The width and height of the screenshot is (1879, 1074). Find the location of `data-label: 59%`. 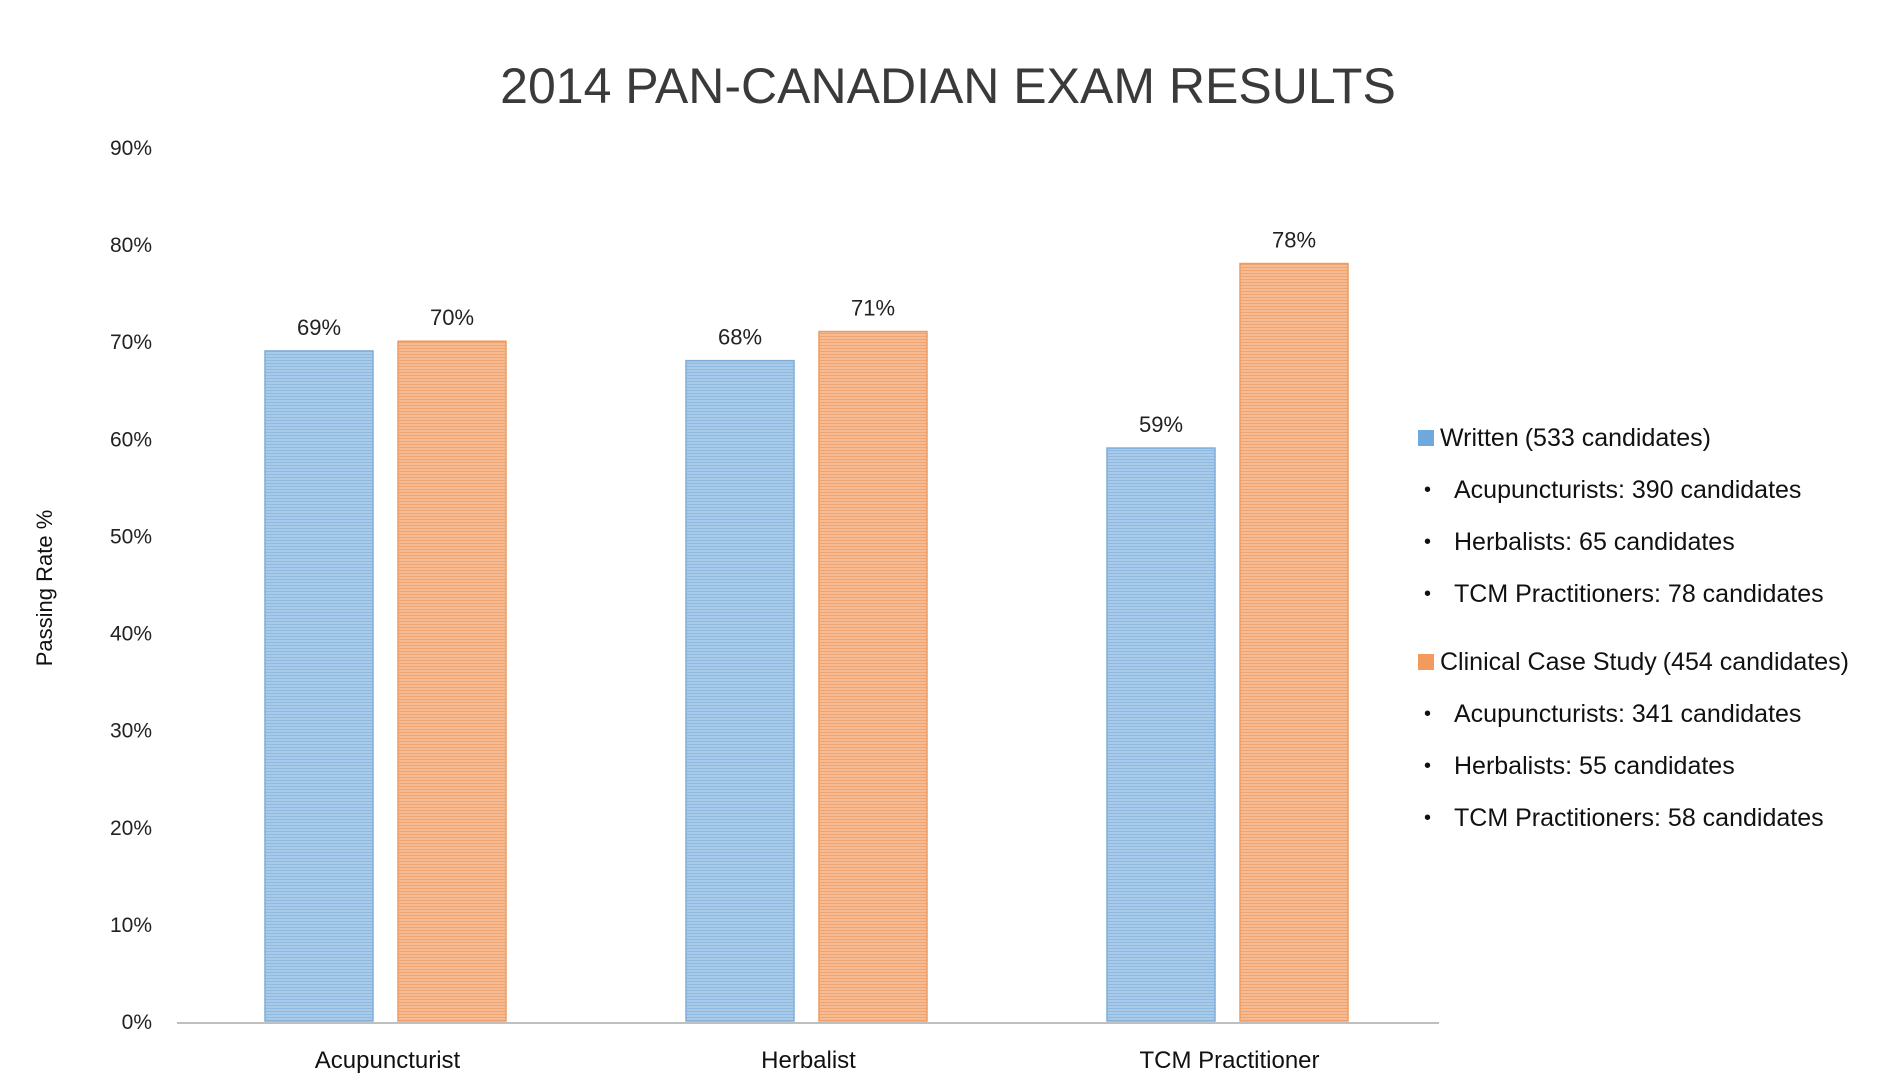

data-label: 59% is located at coordinates (1161, 424).